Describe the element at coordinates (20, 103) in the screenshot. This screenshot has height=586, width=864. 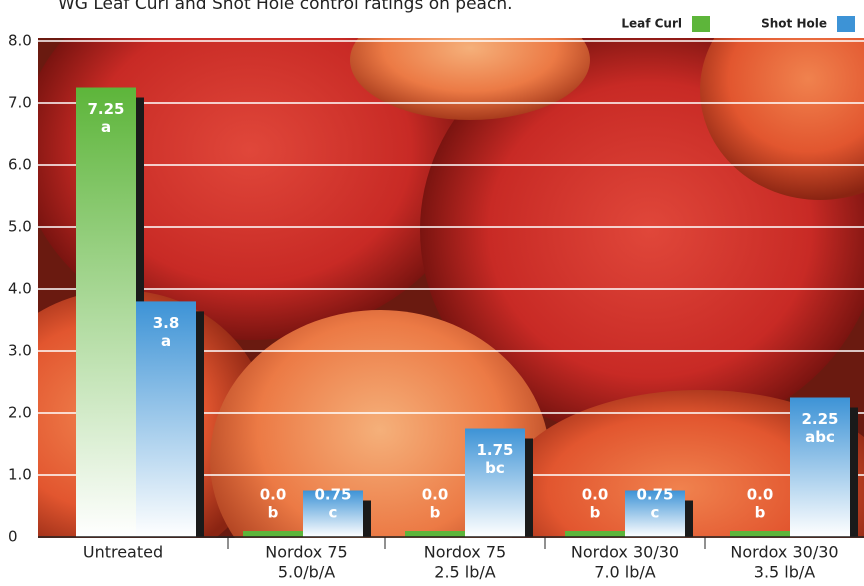
I see `y-tick-label: 7.0` at that location.